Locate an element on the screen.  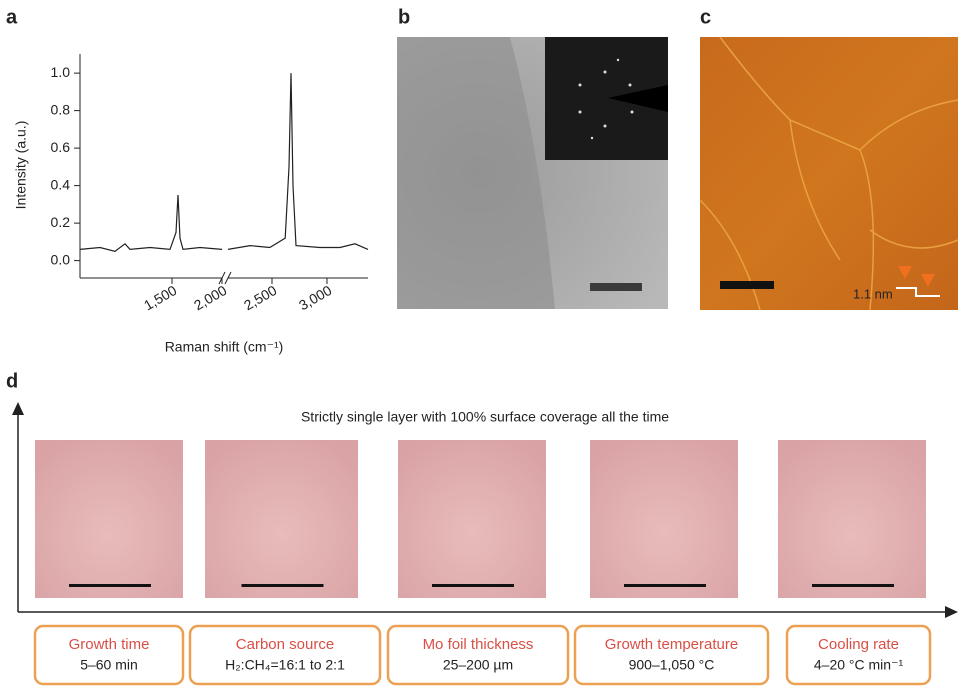
condition-value: 4–20 °C min⁻¹ is located at coordinates (859, 665).